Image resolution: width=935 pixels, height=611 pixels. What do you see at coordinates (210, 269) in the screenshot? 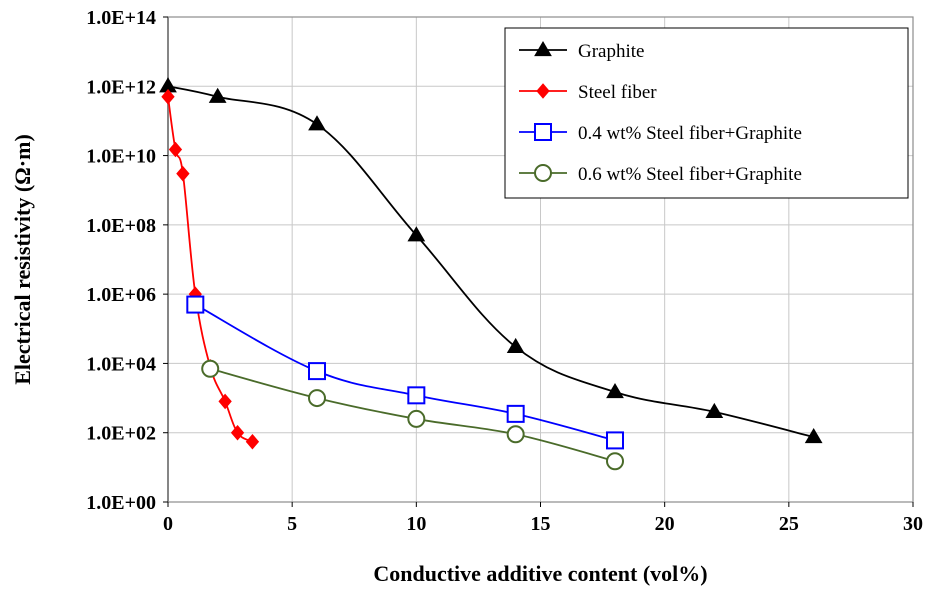
I see `series-steel-fiber` at bounding box center [210, 269].